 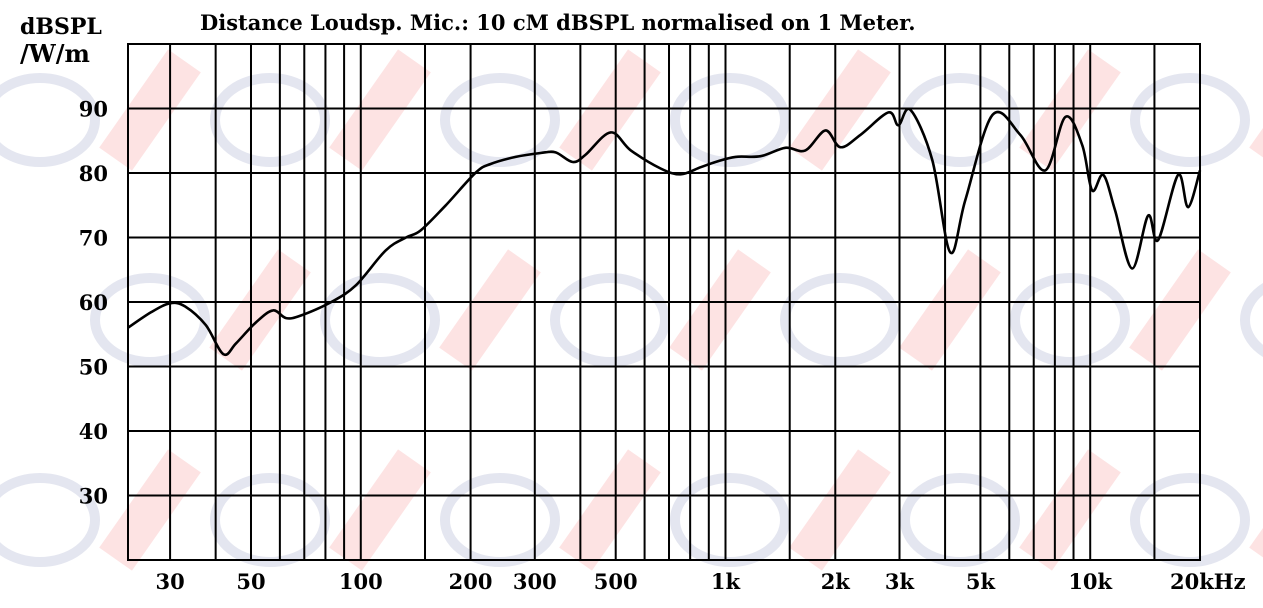 I want to click on y-axis-label-line2: /W/m, so click(x=55, y=53).